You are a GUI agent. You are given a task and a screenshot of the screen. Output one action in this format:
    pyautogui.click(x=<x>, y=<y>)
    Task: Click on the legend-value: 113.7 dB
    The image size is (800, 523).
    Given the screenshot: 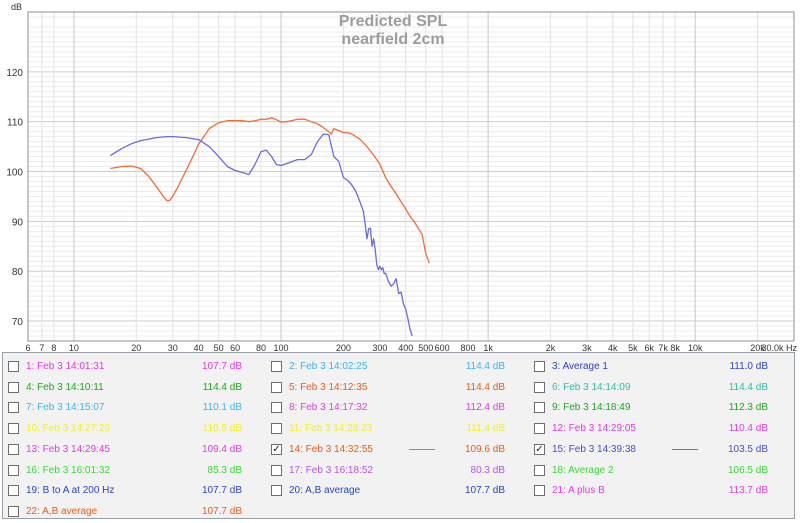 What is the action you would take?
    pyautogui.click(x=748, y=491)
    